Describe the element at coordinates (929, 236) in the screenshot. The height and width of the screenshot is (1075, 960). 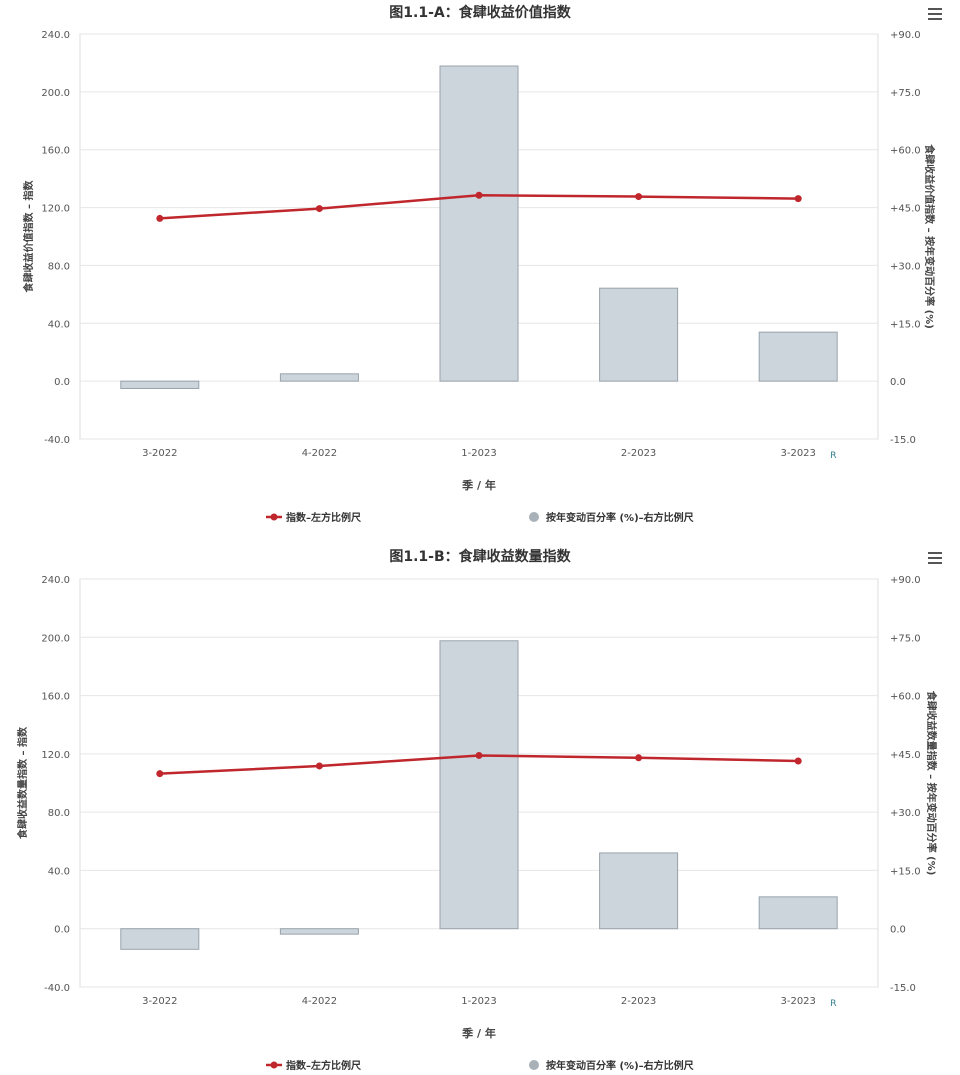
I see `right-axis-title: 食肆收益价值指数 – 按年变动百分率 (%)` at that location.